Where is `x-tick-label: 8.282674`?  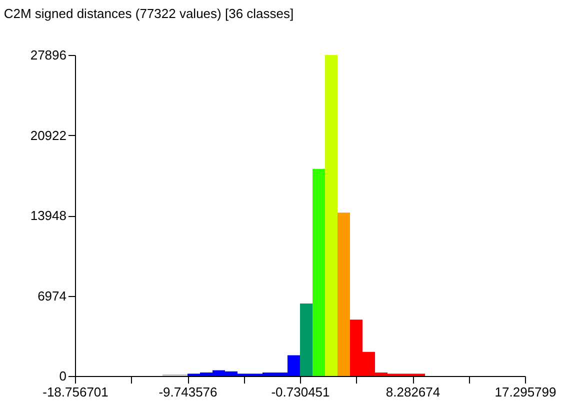
x-tick-label: 8.282674 is located at coordinates (413, 392).